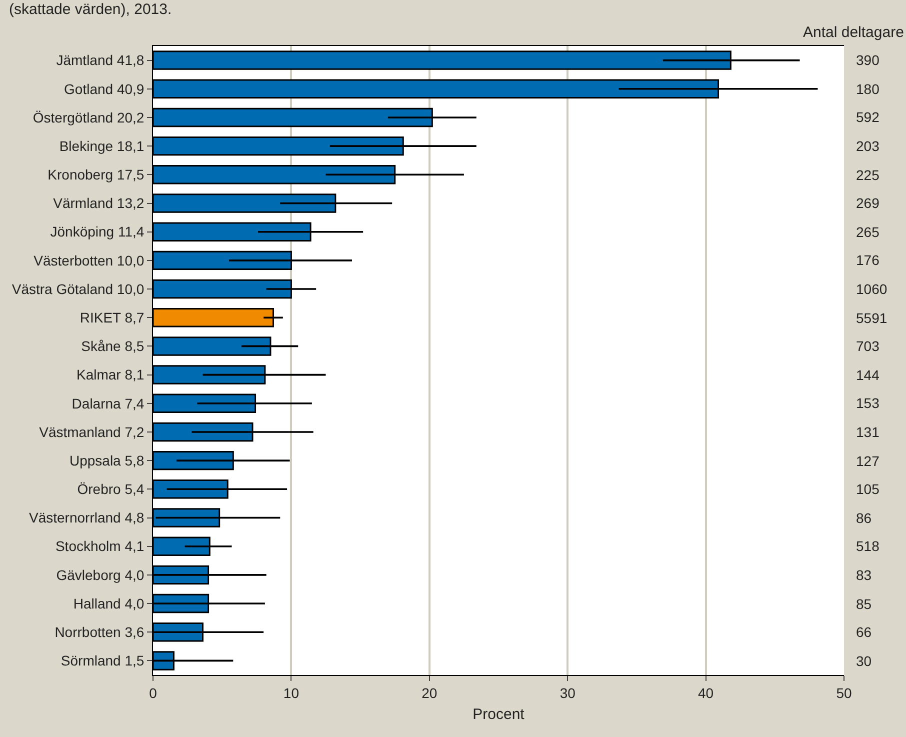 The height and width of the screenshot is (737, 906). What do you see at coordinates (99, 632) in the screenshot?
I see `y-tick-label: Norrbotten 3,6` at bounding box center [99, 632].